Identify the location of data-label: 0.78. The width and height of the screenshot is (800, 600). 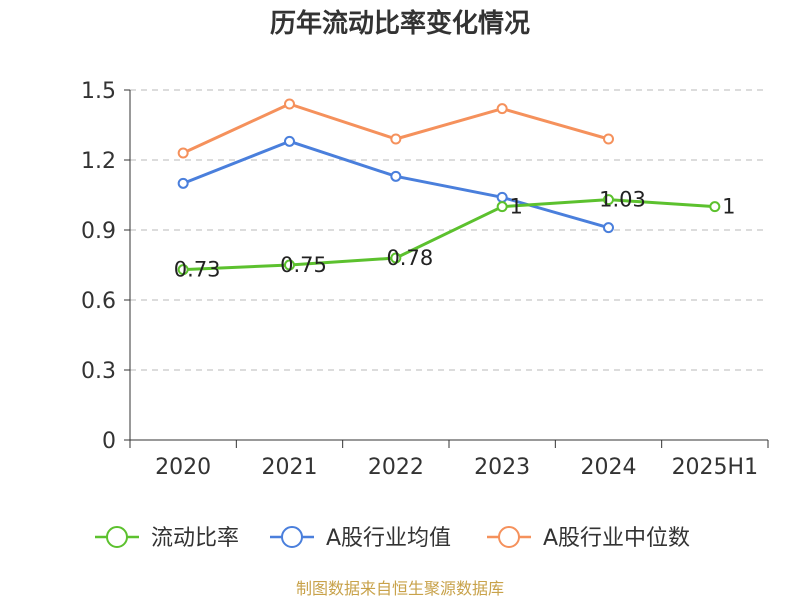
(409, 258).